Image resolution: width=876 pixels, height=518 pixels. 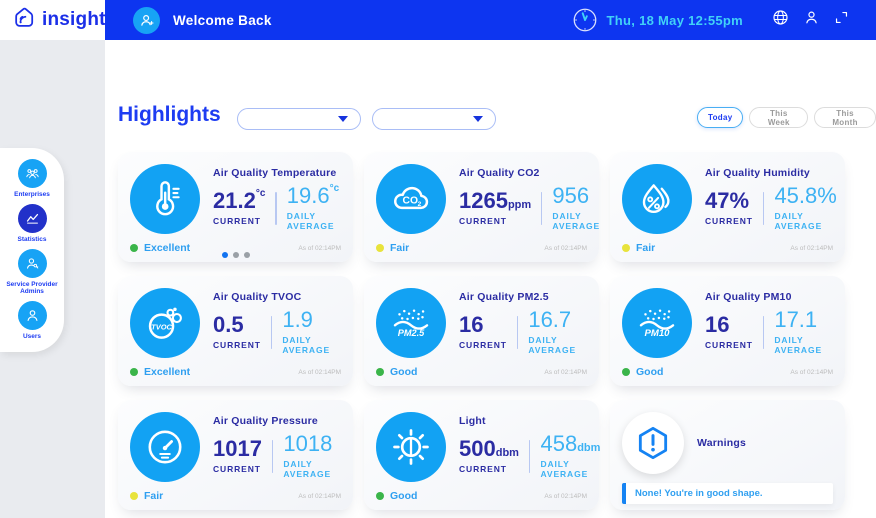 What do you see at coordinates (722, 443) in the screenshot?
I see `card-title: Warnings` at bounding box center [722, 443].